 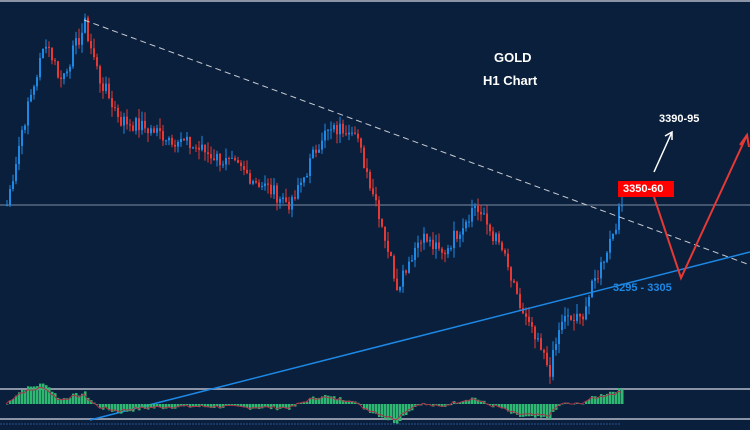 I want to click on chart-title: GOLD, so click(x=513, y=57).